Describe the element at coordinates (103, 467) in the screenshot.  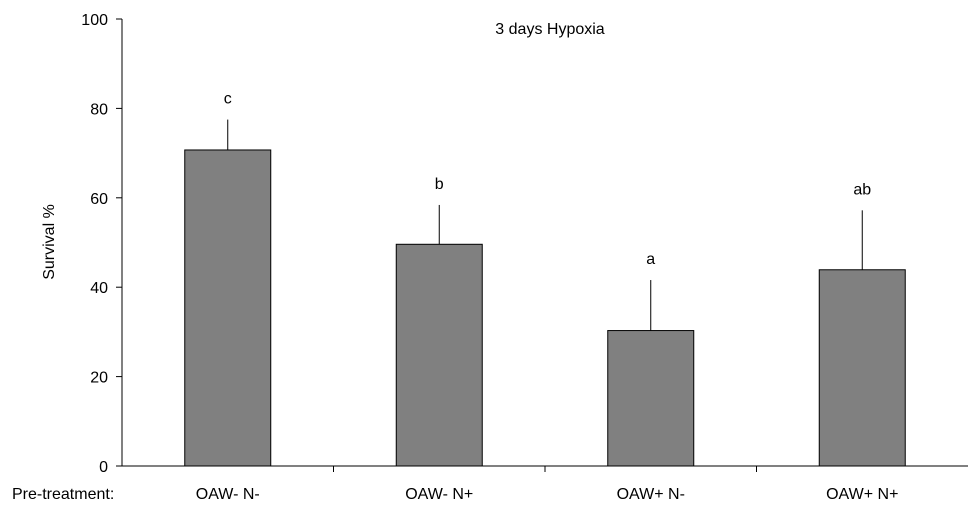
I see `y-tick-label: 0` at that location.